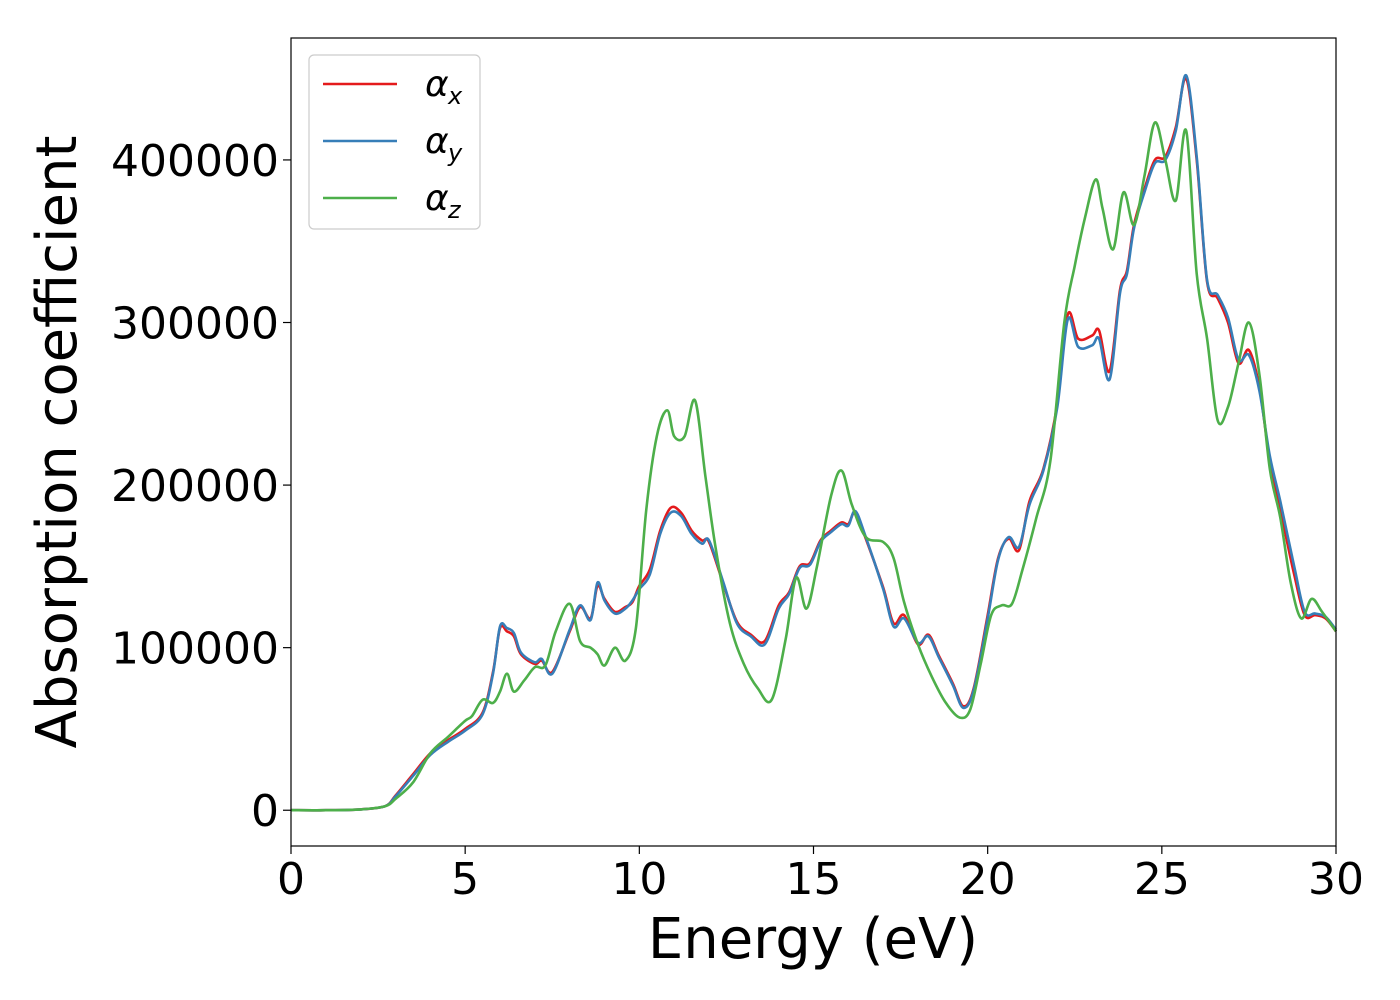 Image resolution: width=1400 pixels, height=1000 pixels. I want to click on legend-label-subscript: z, so click(454, 210).